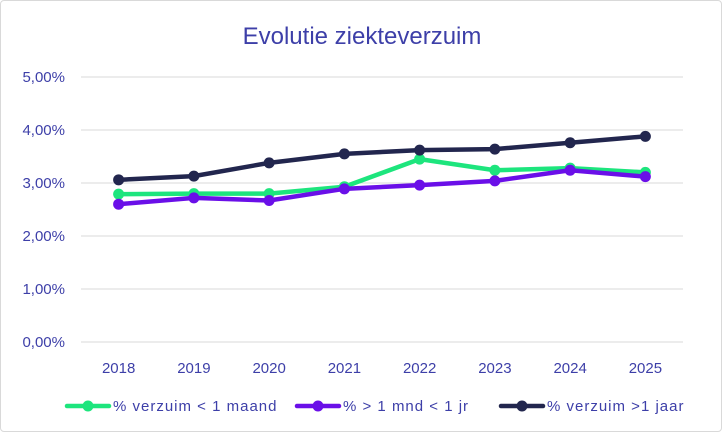 The image size is (724, 434). I want to click on y-tick-label: 5,00%, so click(43, 77).